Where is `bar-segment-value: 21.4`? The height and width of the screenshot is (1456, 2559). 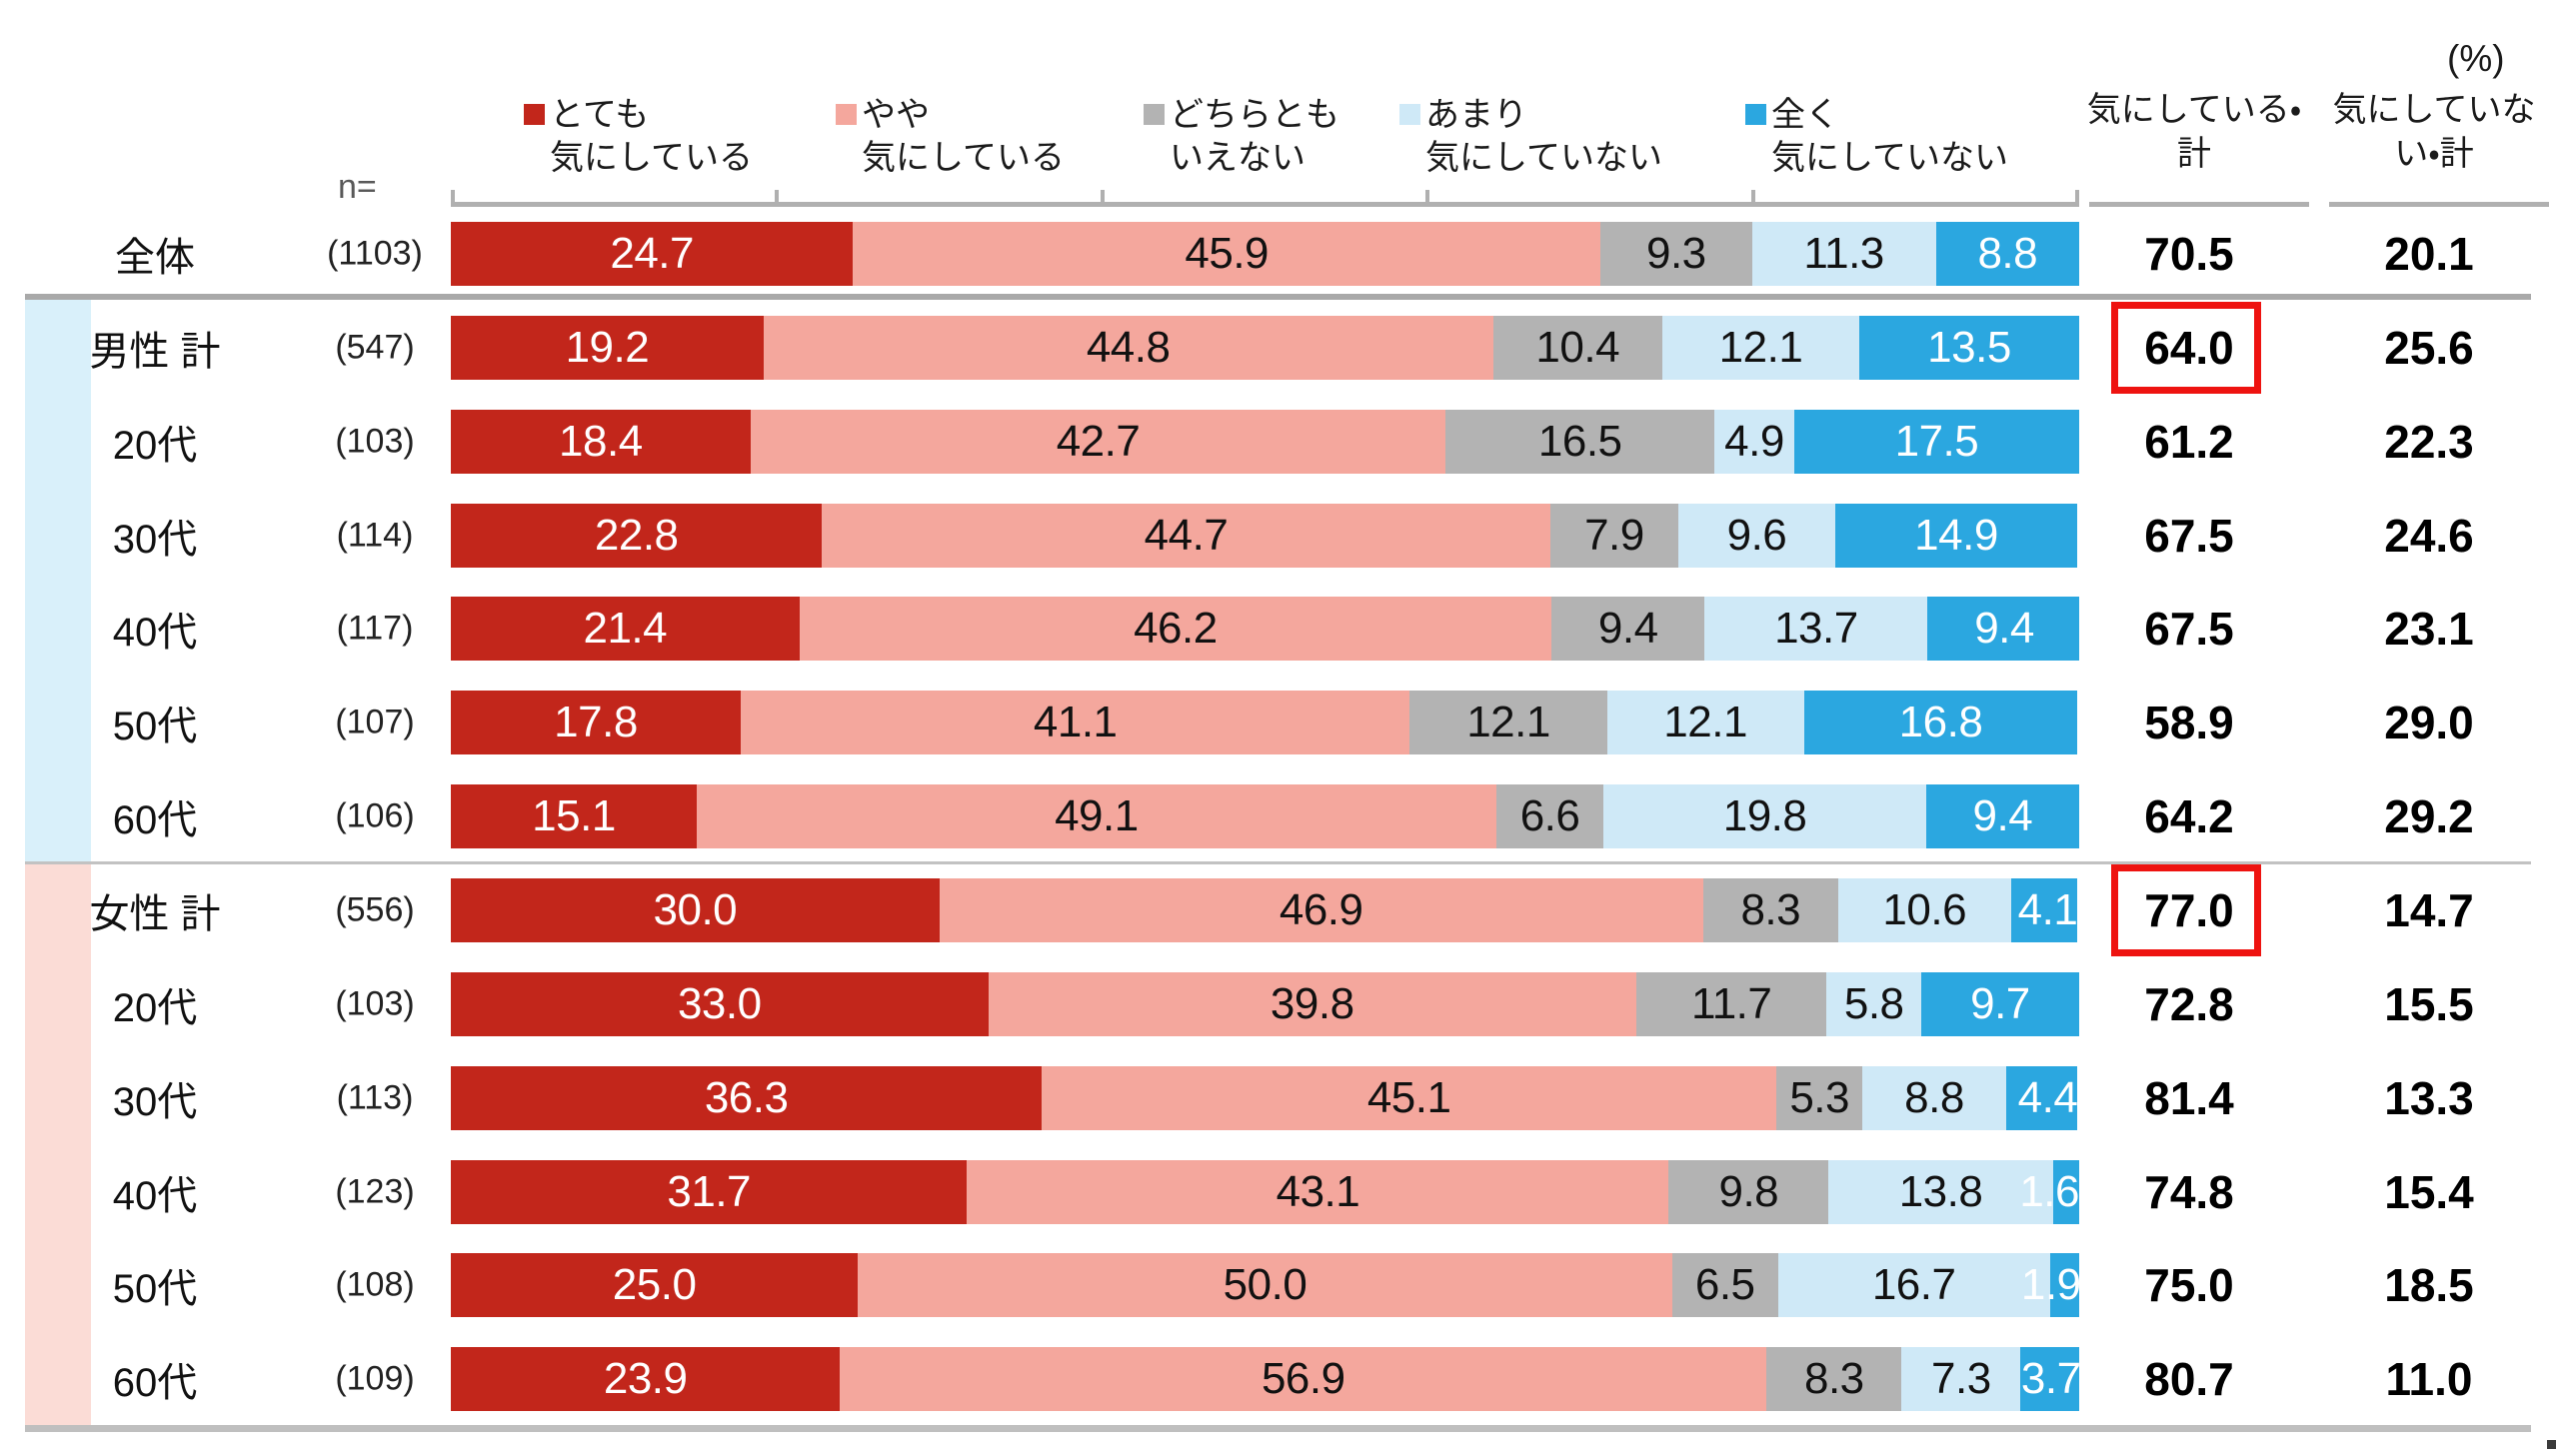
bar-segment-value: 21.4 is located at coordinates (625, 629).